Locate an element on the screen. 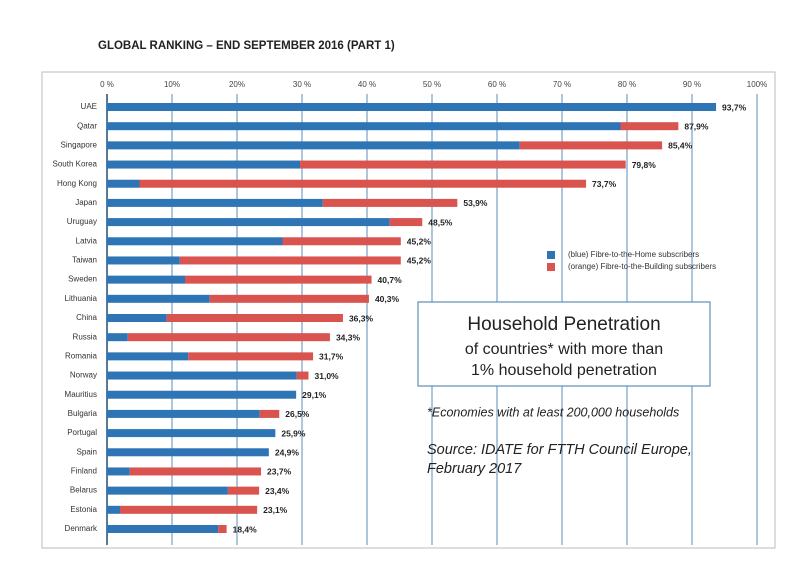 This screenshot has height=570, width=800. y-tick-label: Romania is located at coordinates (81, 355).